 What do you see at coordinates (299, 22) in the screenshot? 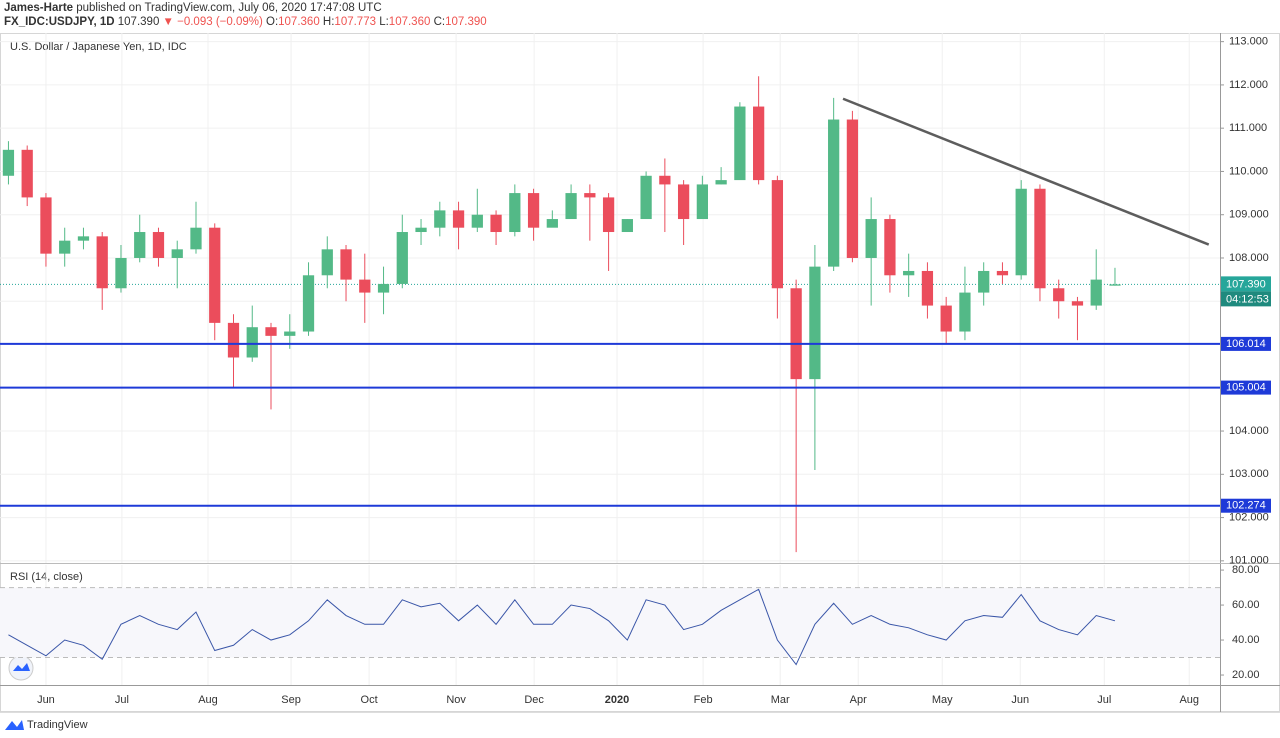
I see `open: 107.360` at bounding box center [299, 22].